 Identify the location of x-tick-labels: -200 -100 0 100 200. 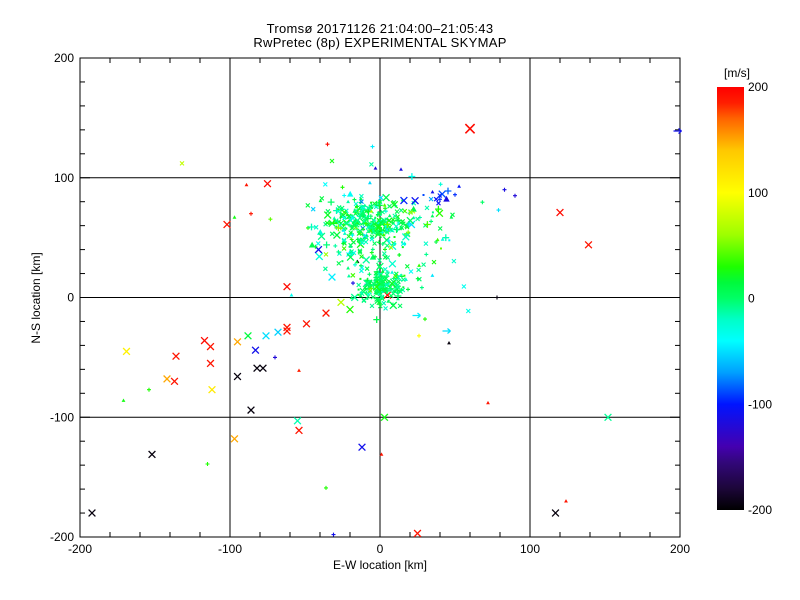
(379, 549).